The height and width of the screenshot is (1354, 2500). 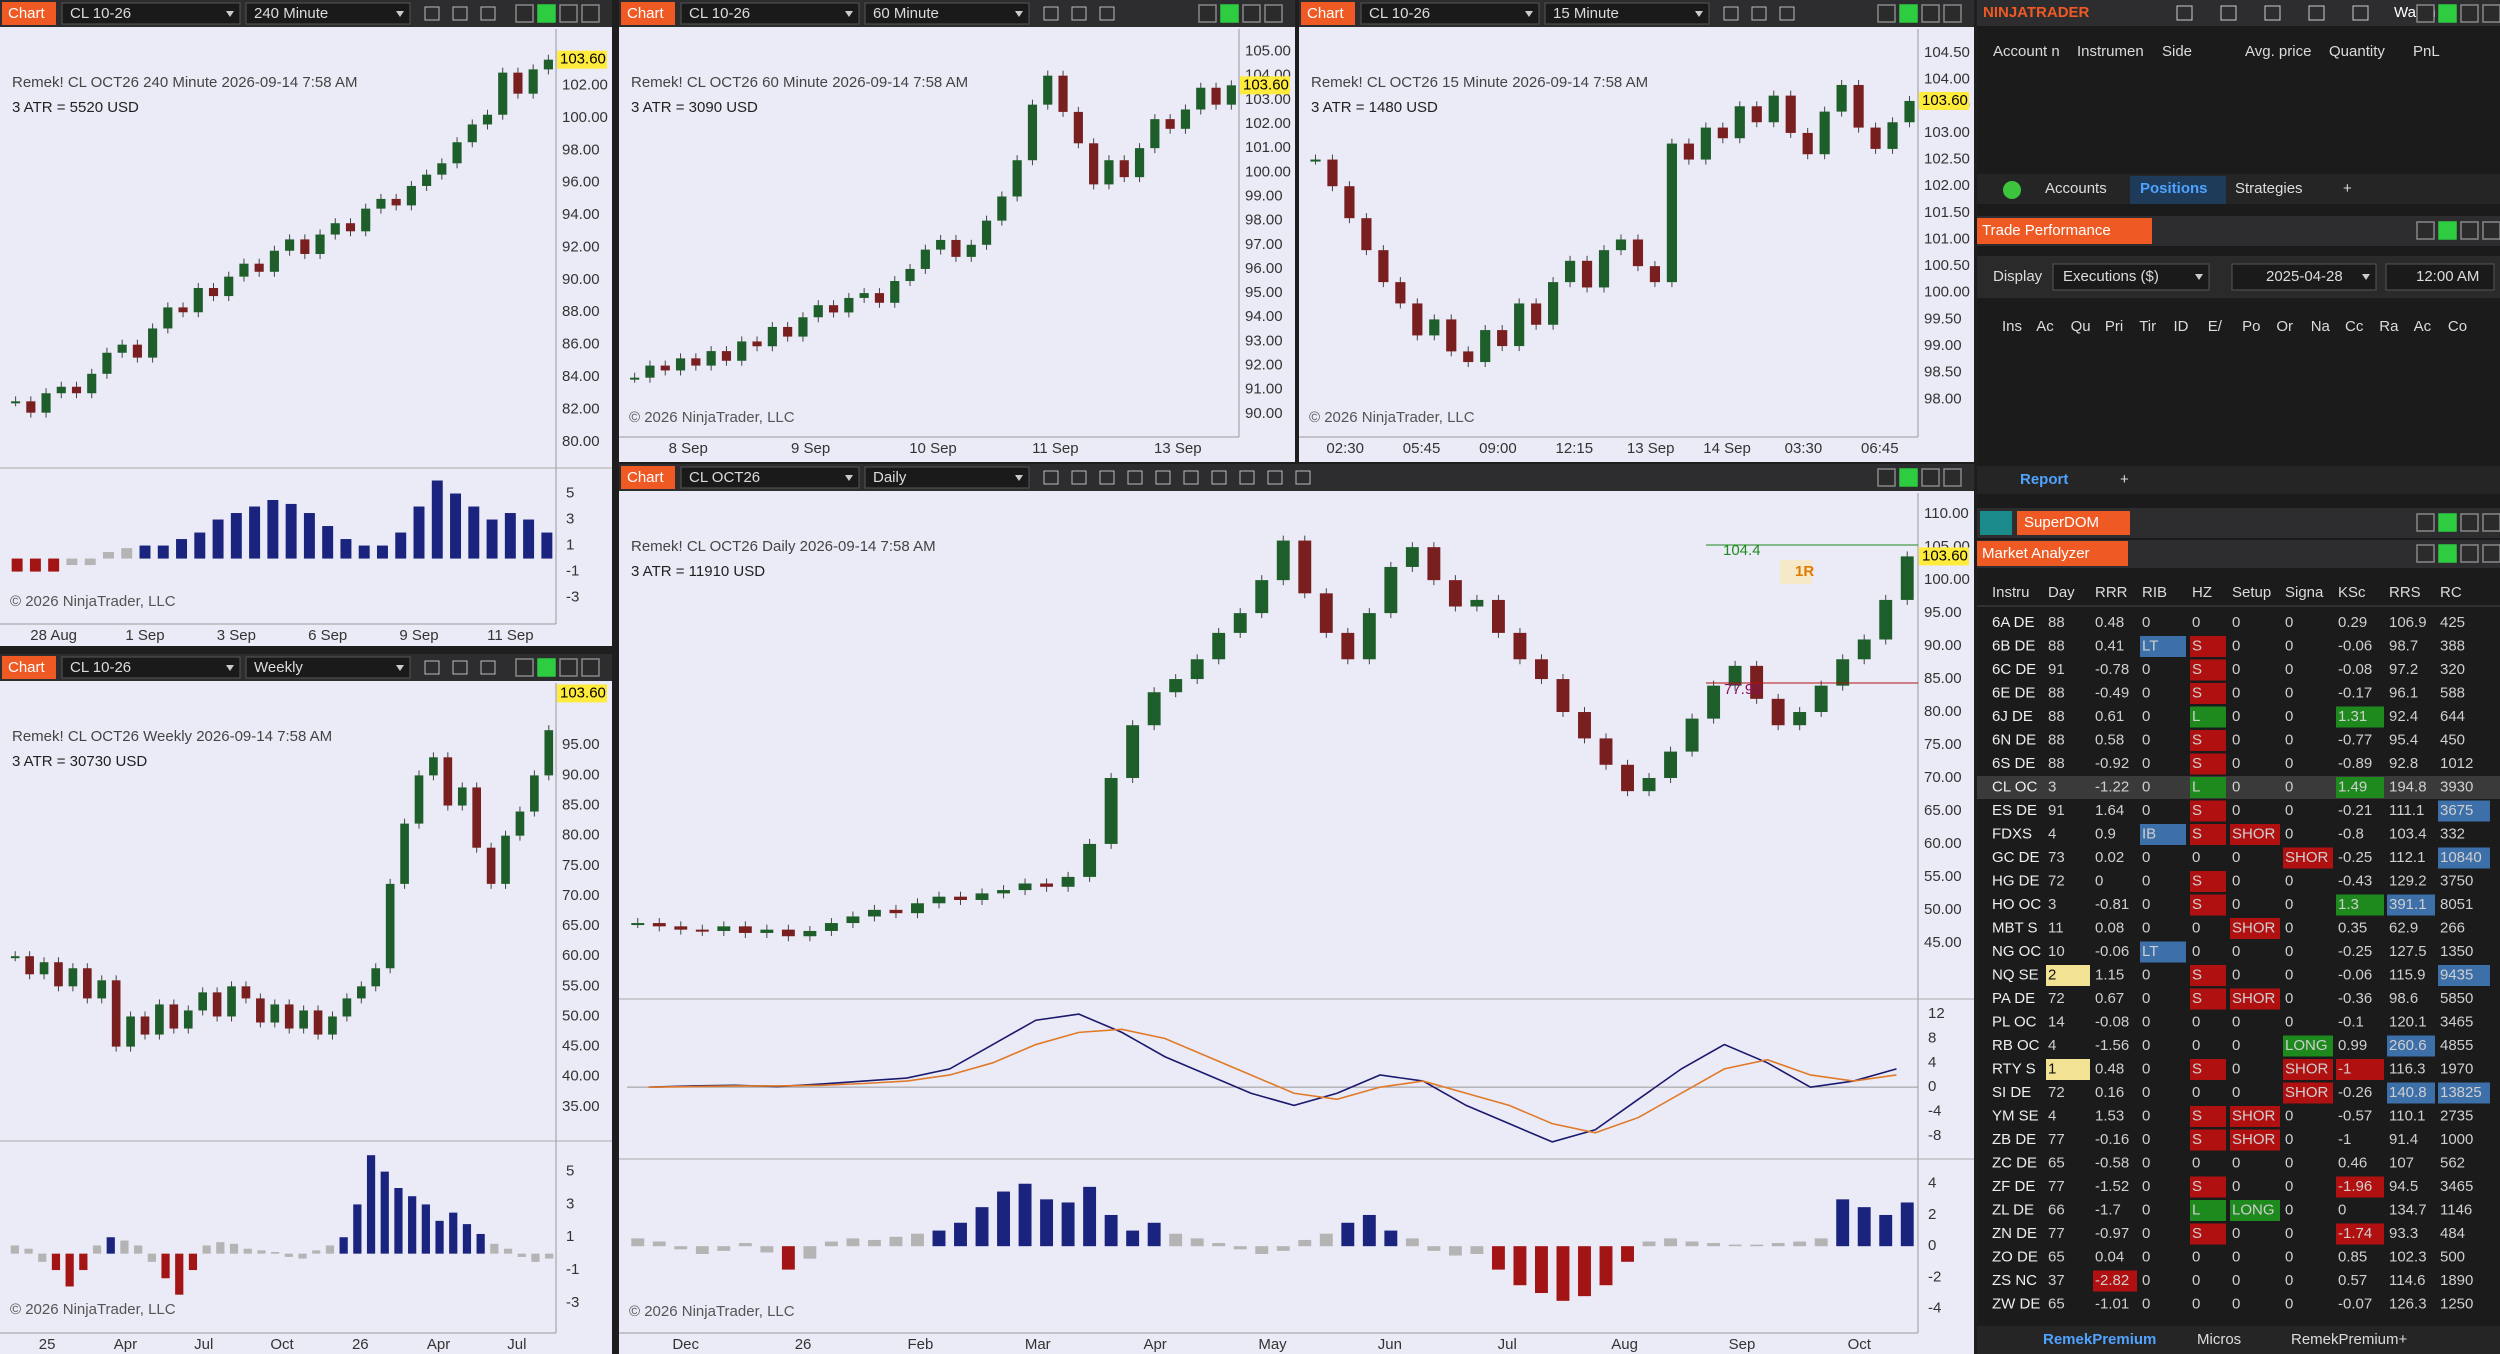 I want to click on date-select, so click(x=2304, y=277).